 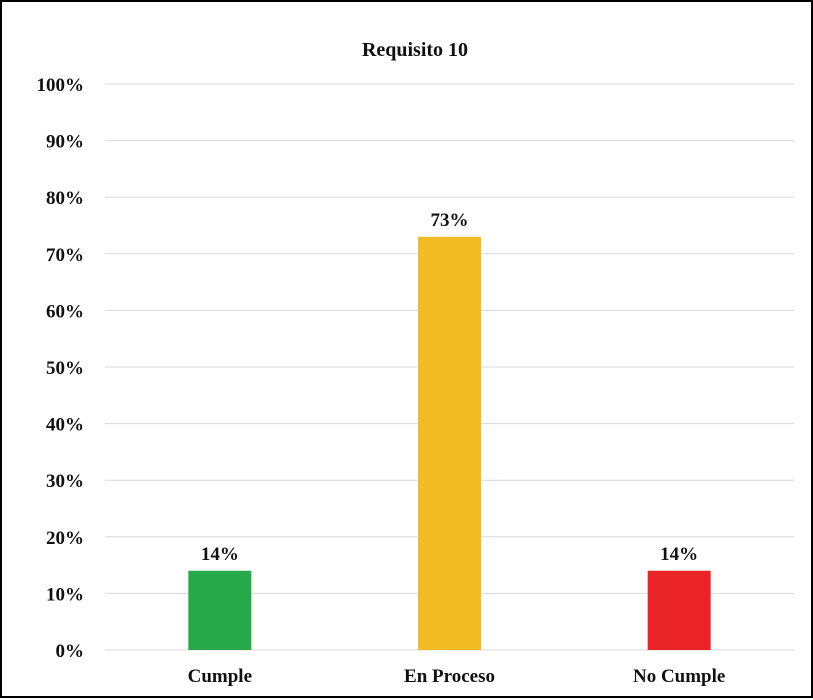 What do you see at coordinates (679, 610) in the screenshot?
I see `bar-no-cumple` at bounding box center [679, 610].